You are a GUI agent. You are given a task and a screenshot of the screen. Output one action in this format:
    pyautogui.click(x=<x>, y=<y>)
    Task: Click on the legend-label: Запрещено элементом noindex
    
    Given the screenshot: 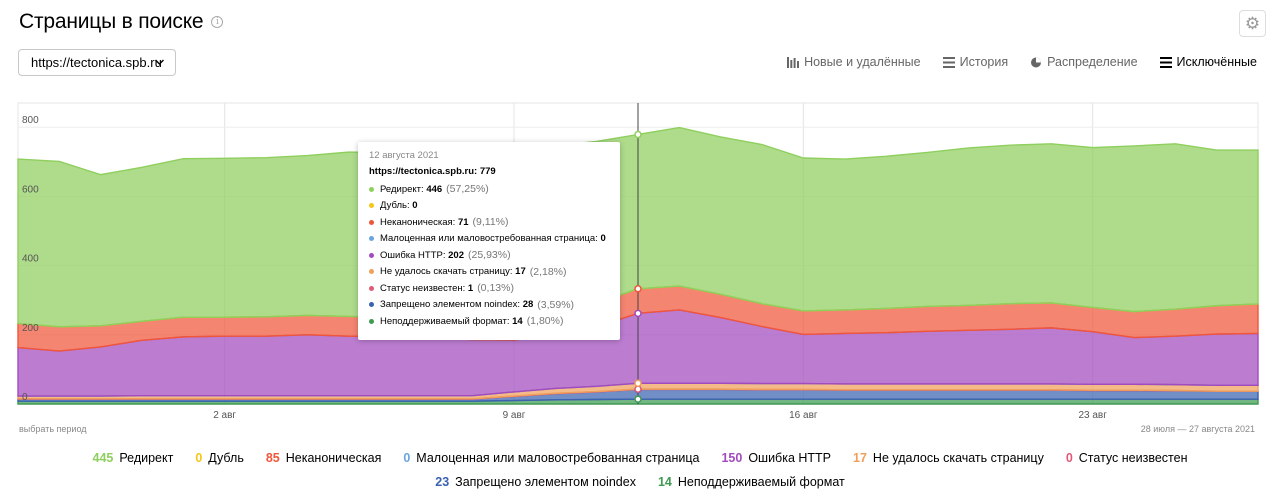 What is the action you would take?
    pyautogui.click(x=545, y=482)
    